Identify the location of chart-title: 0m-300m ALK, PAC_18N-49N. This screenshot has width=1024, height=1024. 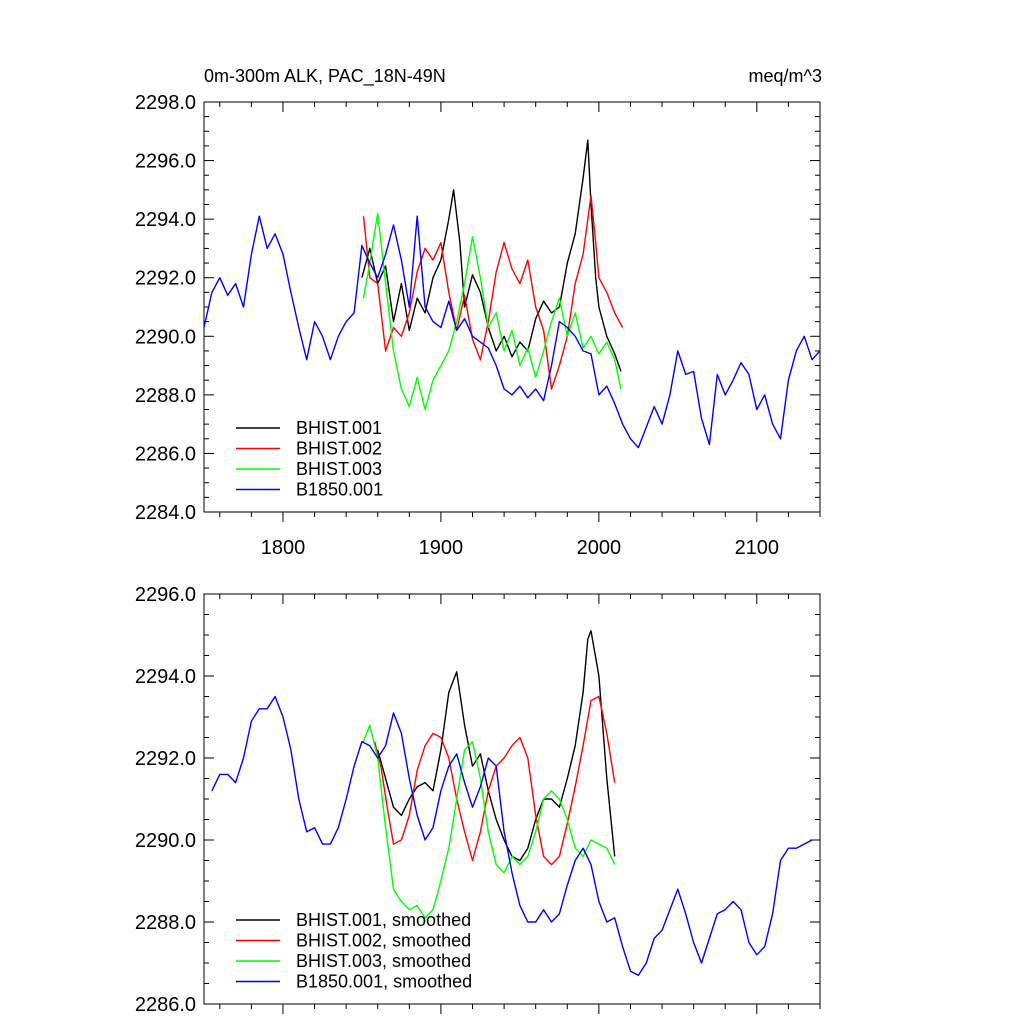
(325, 76).